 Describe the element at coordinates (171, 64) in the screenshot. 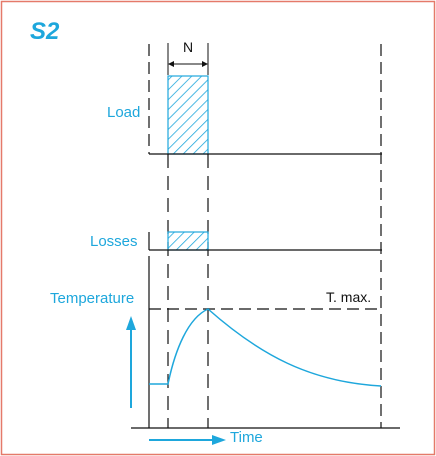

I see `n-arrow-left` at that location.